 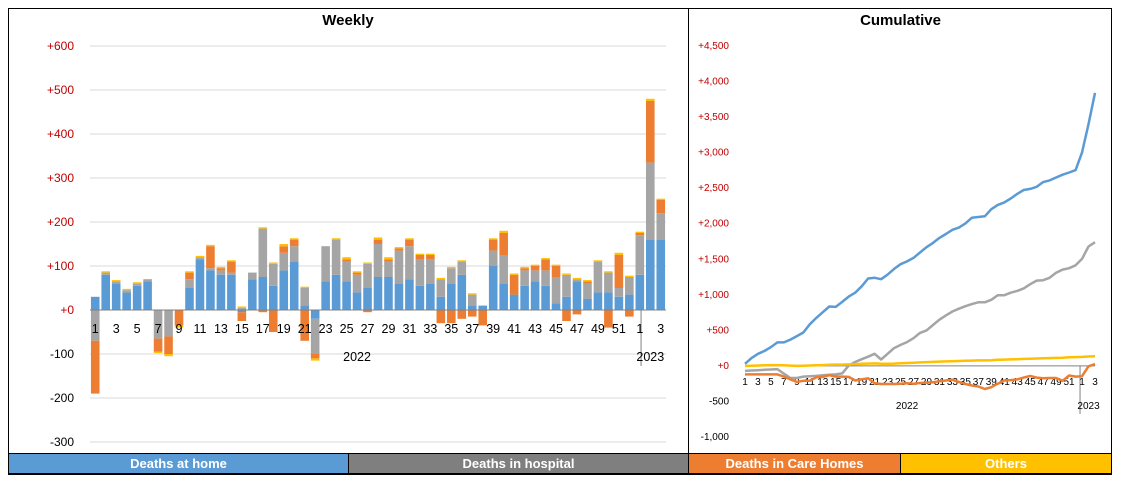 What do you see at coordinates (717, 330) in the screenshot?
I see `y-tick-label: +500` at bounding box center [717, 330].